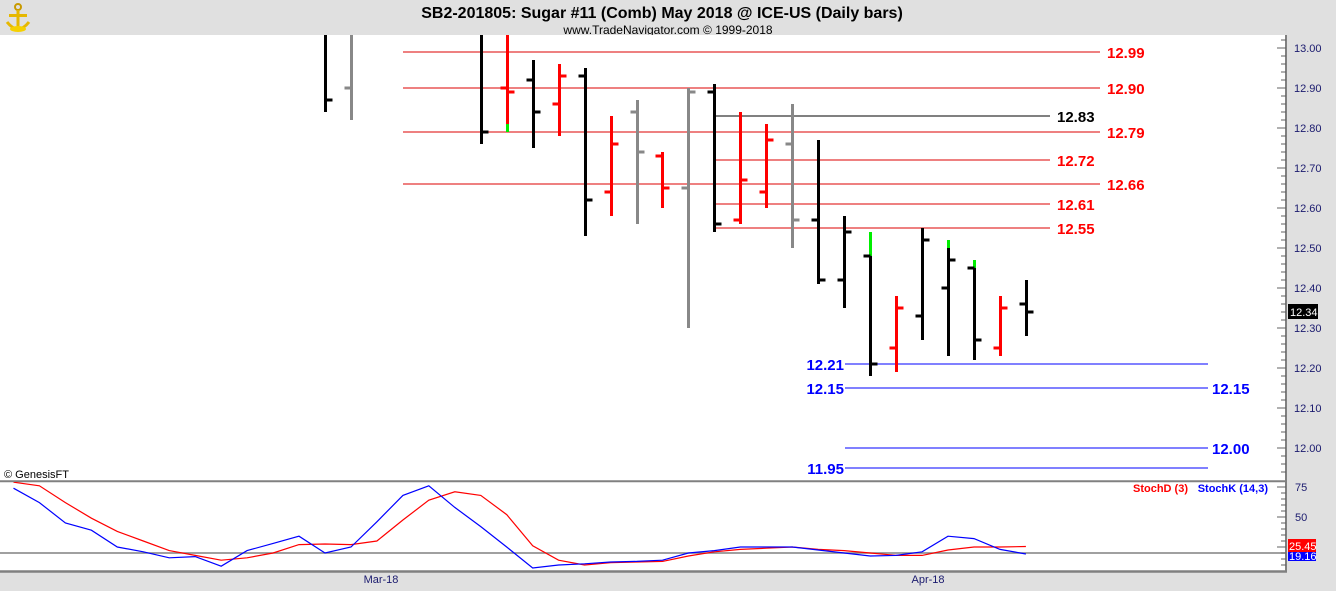 Image resolution: width=1336 pixels, height=591 pixels. I want to click on level-label: 11.95, so click(825, 469).